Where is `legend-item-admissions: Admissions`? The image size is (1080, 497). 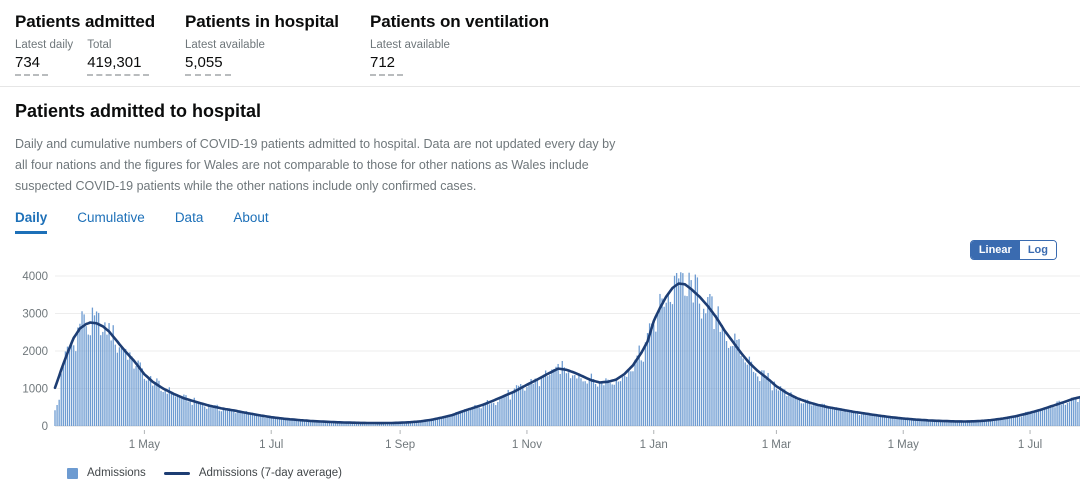
legend-item-admissions: Admissions is located at coordinates (106, 473).